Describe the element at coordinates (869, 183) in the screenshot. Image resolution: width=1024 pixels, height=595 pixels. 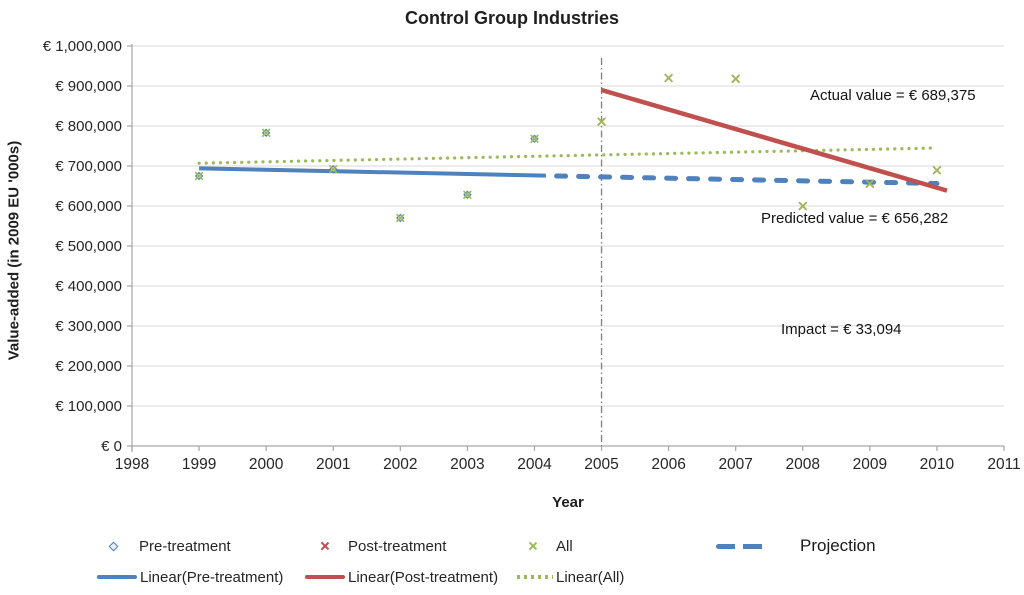
I see `marker-all-2009` at that location.